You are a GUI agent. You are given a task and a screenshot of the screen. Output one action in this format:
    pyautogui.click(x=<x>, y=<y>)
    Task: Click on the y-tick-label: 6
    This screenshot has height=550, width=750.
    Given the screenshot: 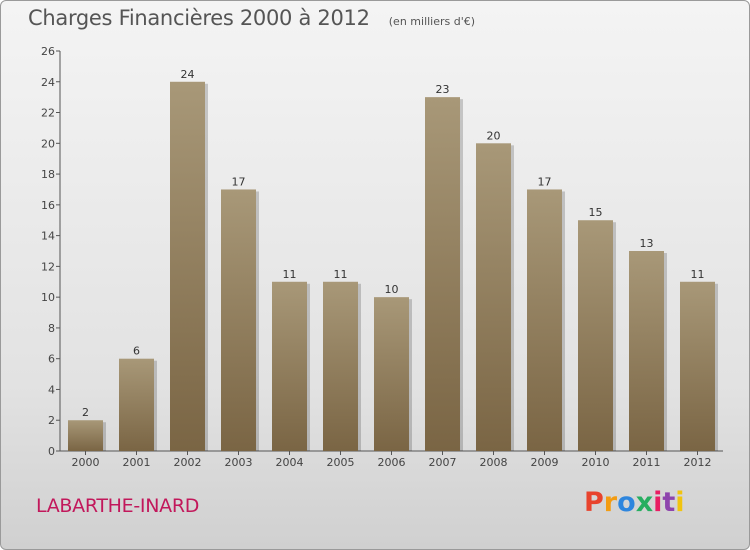 What is the action you would take?
    pyautogui.click(x=51, y=359)
    